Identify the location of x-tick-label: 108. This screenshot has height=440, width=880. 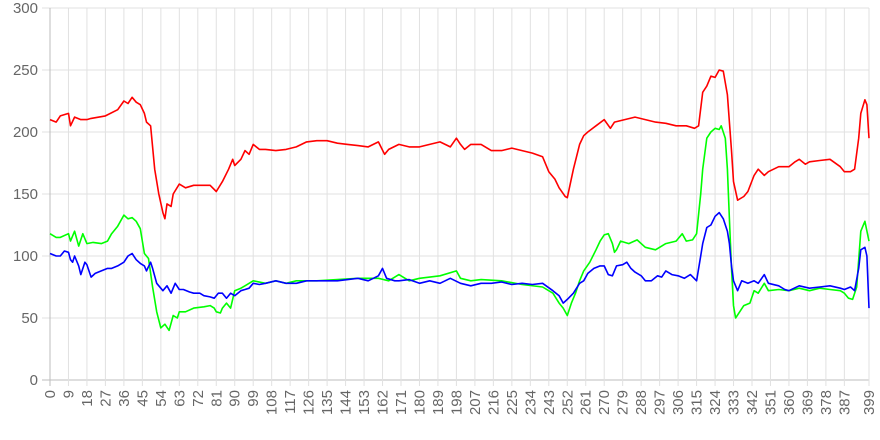
(272, 402).